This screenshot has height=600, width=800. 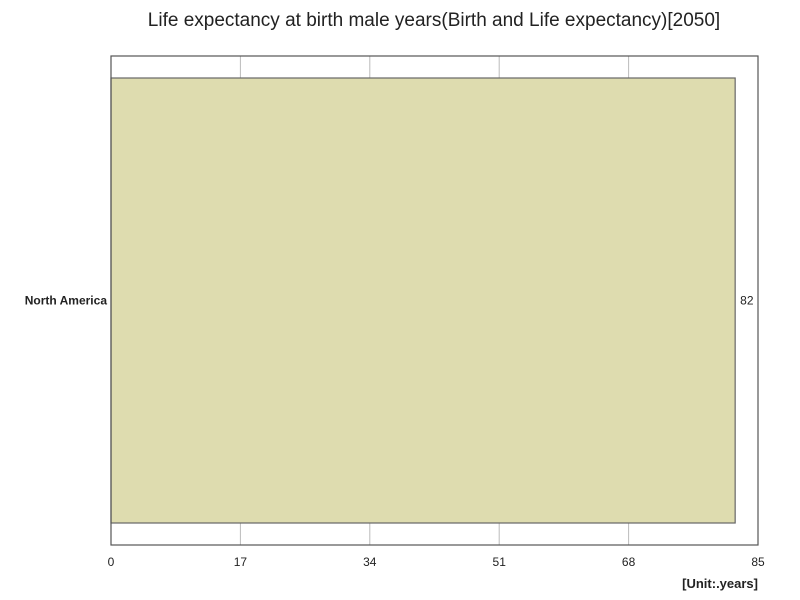 I want to click on x-tick-label: 17, so click(x=241, y=562).